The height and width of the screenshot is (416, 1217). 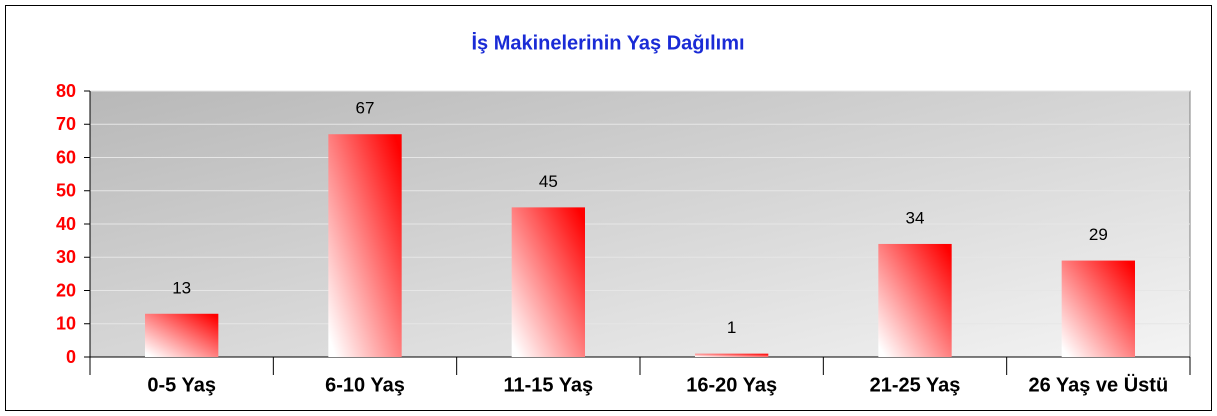 What do you see at coordinates (66, 91) in the screenshot?
I see `y-tick-label: 80` at bounding box center [66, 91].